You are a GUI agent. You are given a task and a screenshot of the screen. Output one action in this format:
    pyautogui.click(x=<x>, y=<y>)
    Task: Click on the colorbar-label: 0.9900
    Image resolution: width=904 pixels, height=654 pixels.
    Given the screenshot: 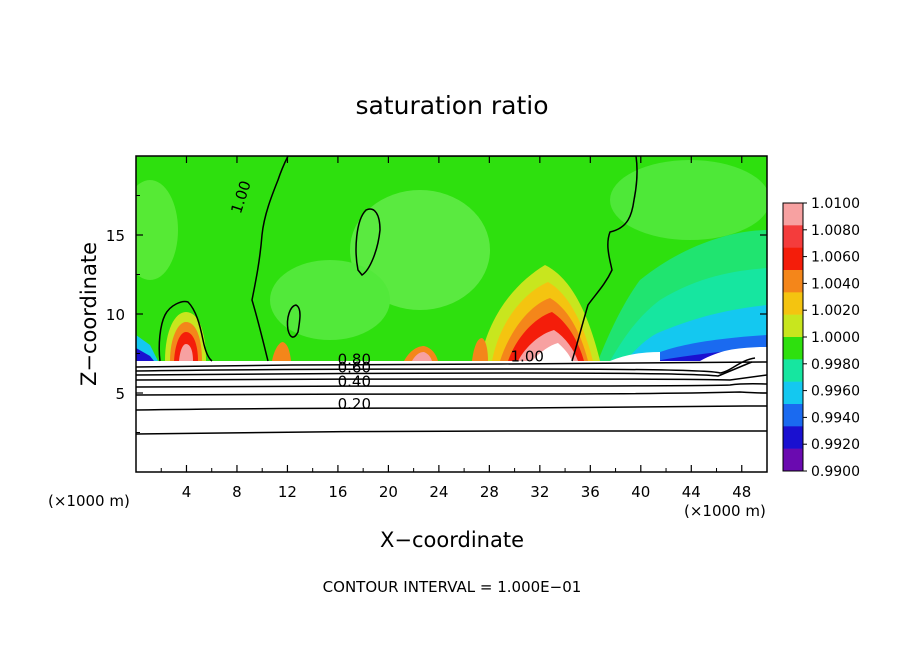 What is the action you would take?
    pyautogui.click(x=835, y=472)
    